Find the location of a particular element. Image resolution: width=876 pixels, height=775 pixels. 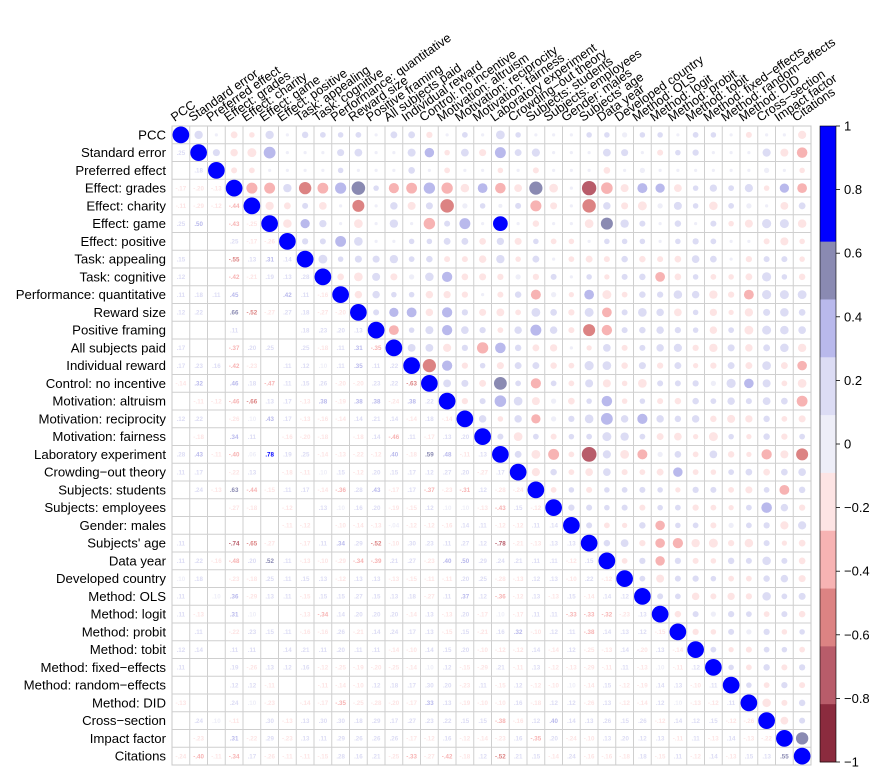

correlation-value-label: -.10 is located at coordinates (482, 650).